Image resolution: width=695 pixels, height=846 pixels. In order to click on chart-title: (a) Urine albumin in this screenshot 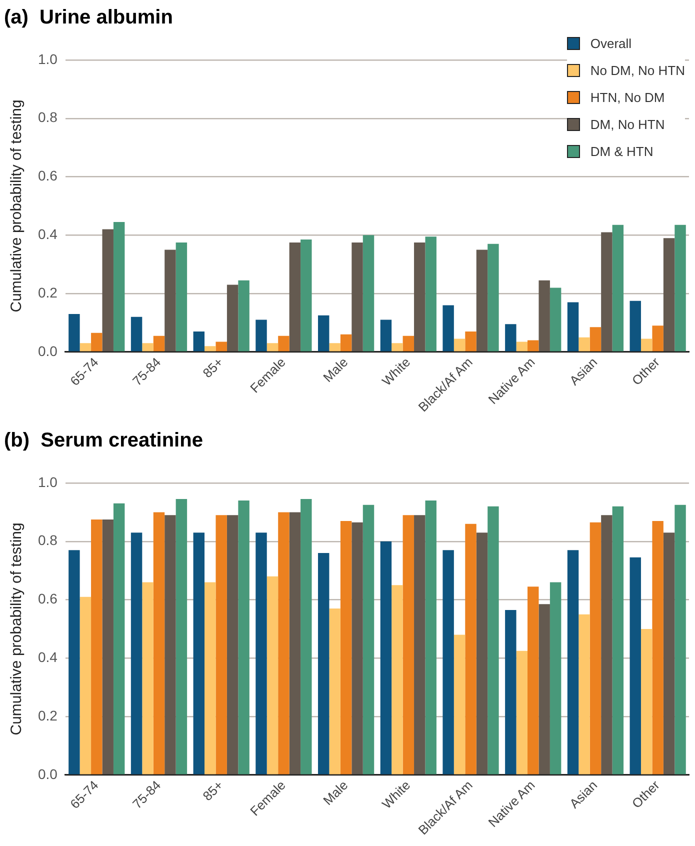, I will do `click(88, 17)`.